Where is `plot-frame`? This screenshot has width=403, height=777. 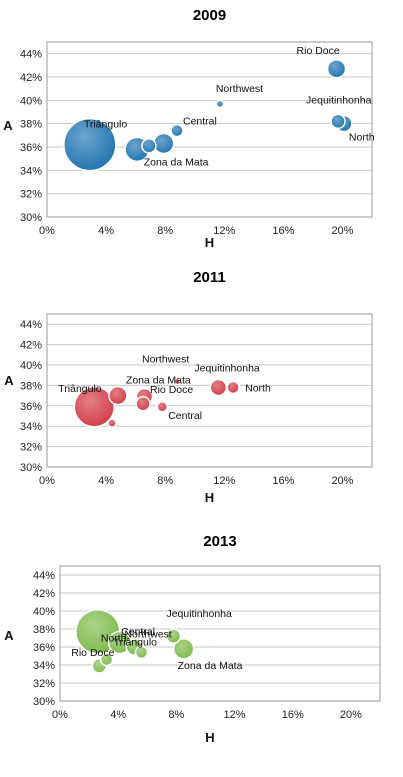 plot-frame is located at coordinates (220, 633).